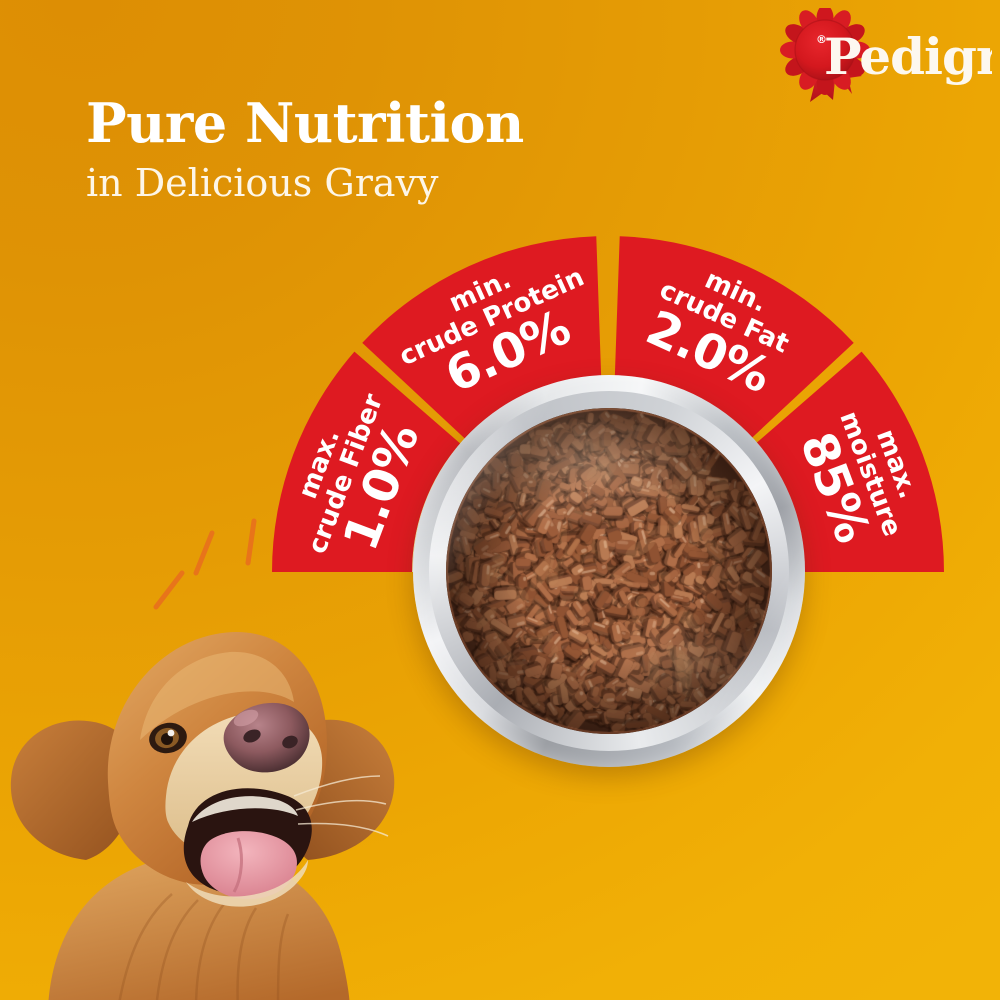 The image size is (1000, 1000). What do you see at coordinates (168, 738) in the screenshot?
I see `dog-eye-left` at bounding box center [168, 738].